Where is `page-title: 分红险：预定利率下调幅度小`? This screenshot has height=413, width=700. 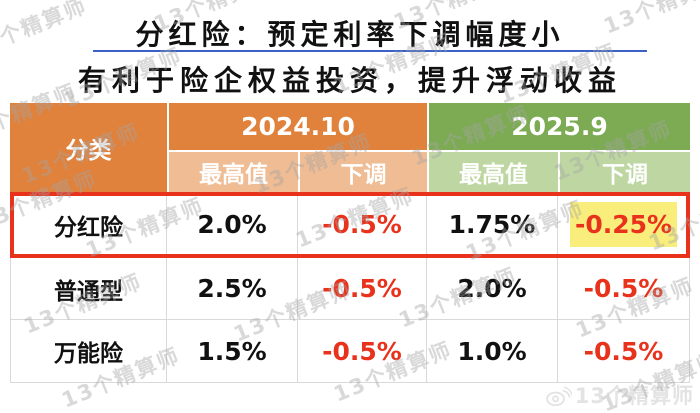 page-title: 分红险：预定利率下调幅度小 is located at coordinates (350, 34).